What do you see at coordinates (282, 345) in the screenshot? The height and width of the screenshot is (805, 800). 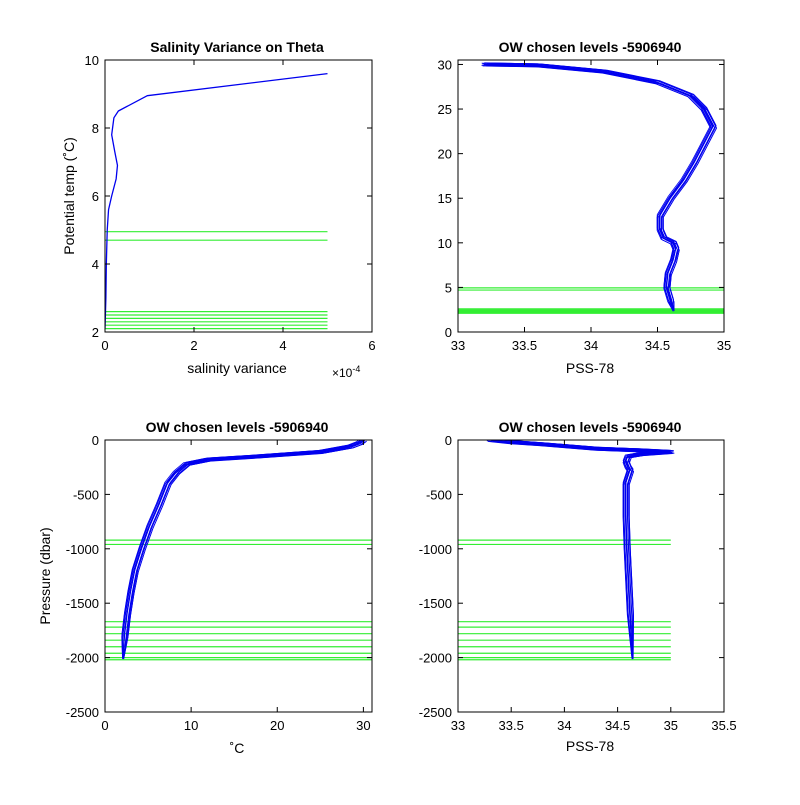 I see `x-tick-label: 4` at bounding box center [282, 345].